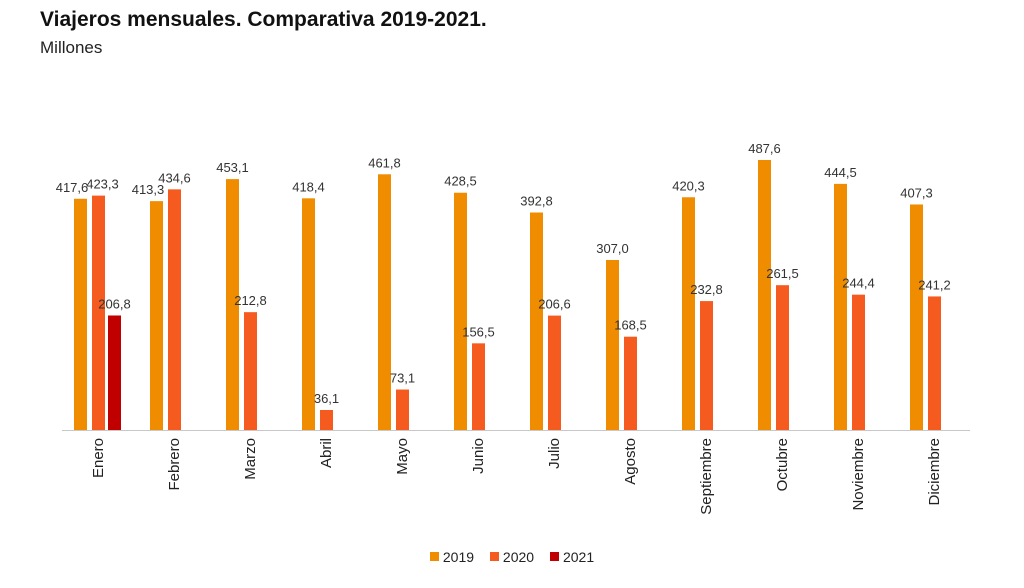  Describe the element at coordinates (478, 456) in the screenshot. I see `x-tick-label-junio: Junio` at that location.